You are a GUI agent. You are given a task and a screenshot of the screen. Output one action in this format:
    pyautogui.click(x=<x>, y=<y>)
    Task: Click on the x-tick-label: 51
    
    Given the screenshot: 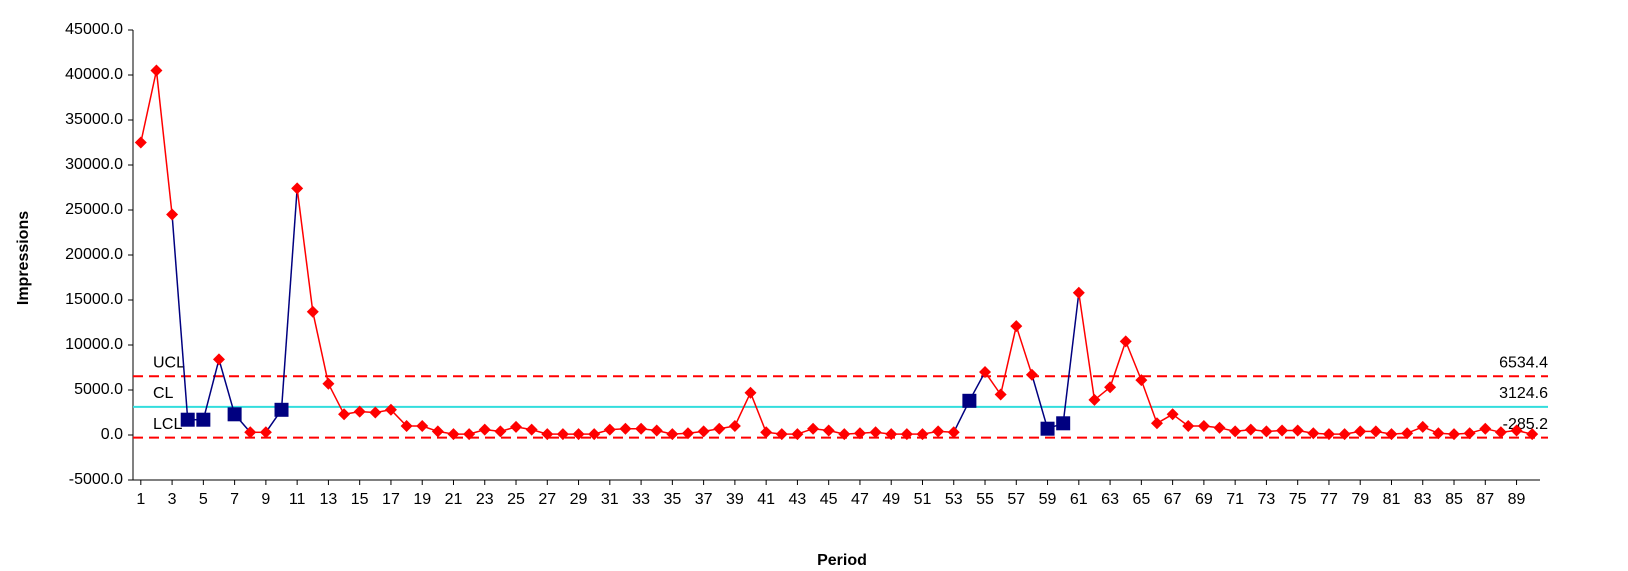 What is the action you would take?
    pyautogui.click(x=923, y=499)
    